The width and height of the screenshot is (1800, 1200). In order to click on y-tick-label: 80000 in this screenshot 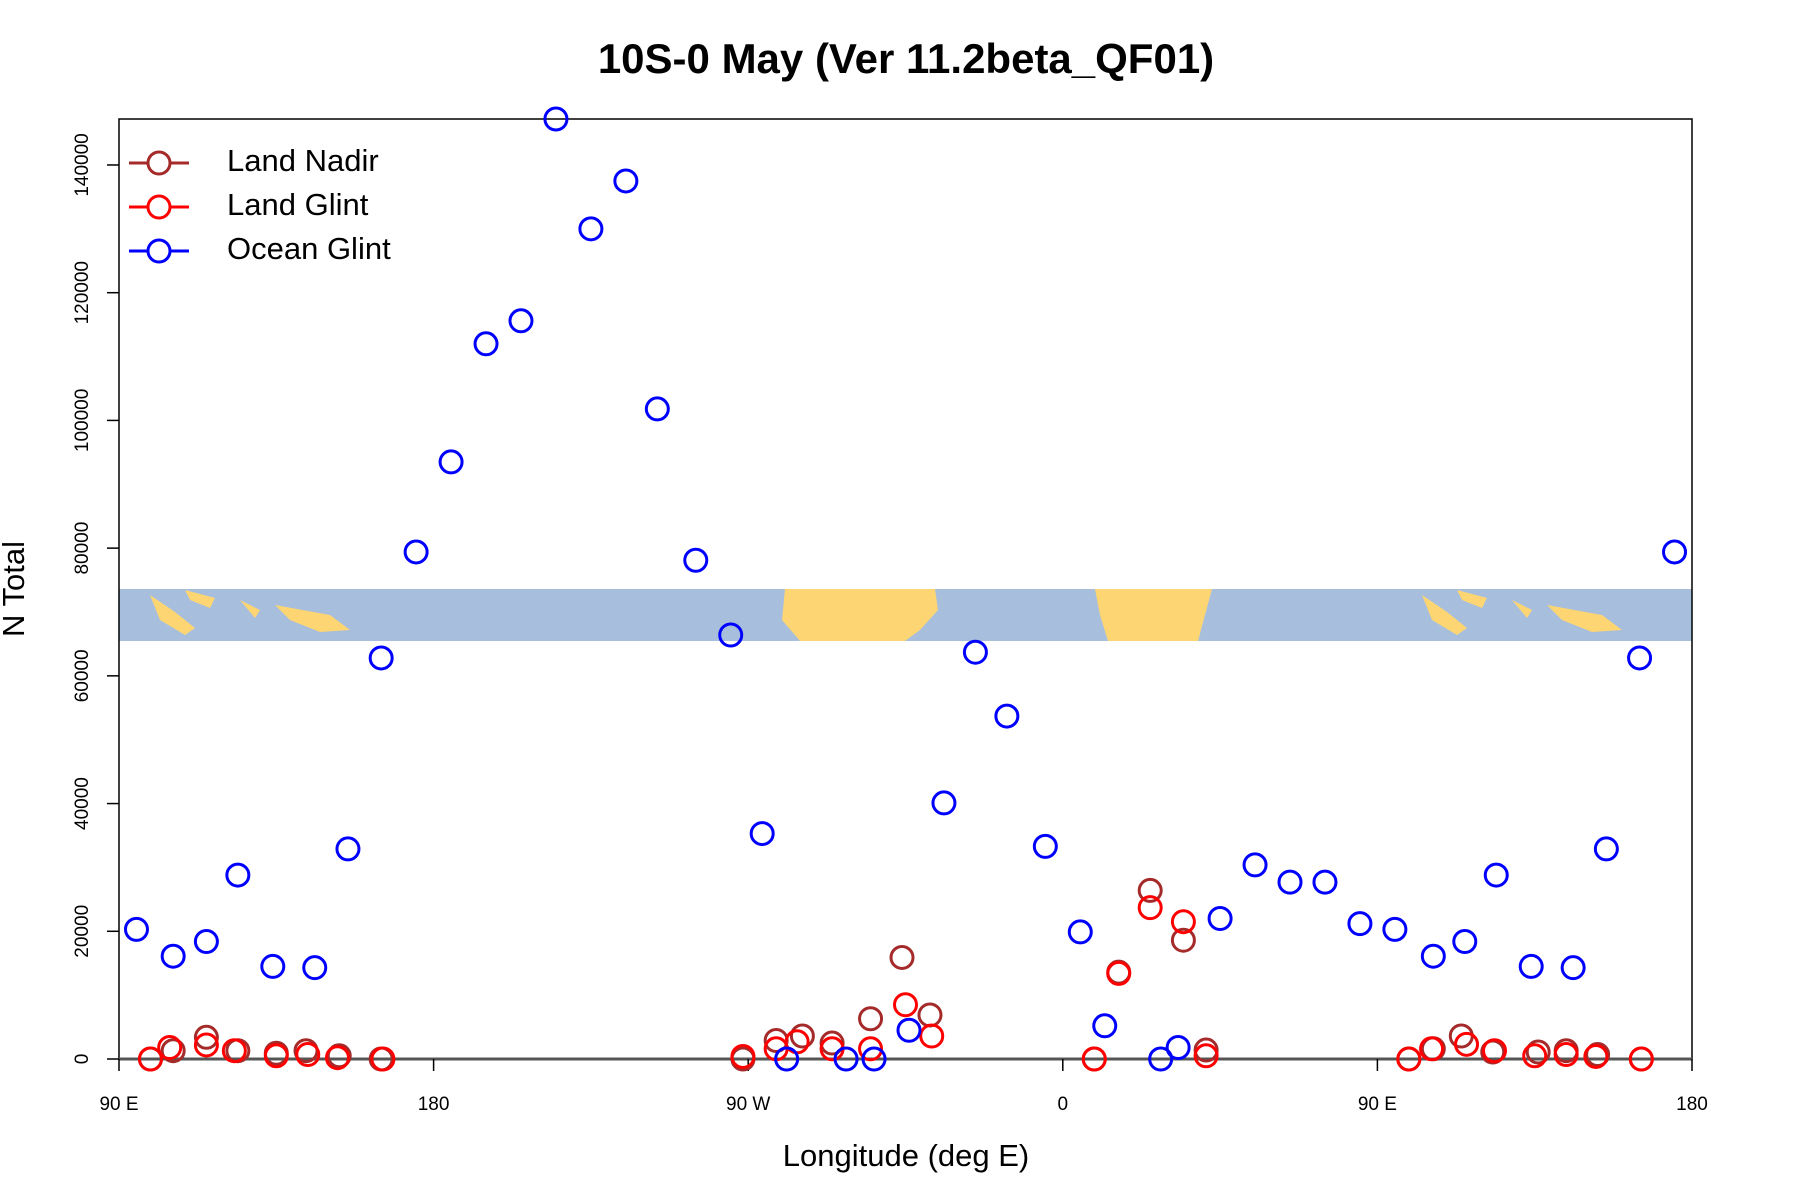, I will do `click(82, 548)`.